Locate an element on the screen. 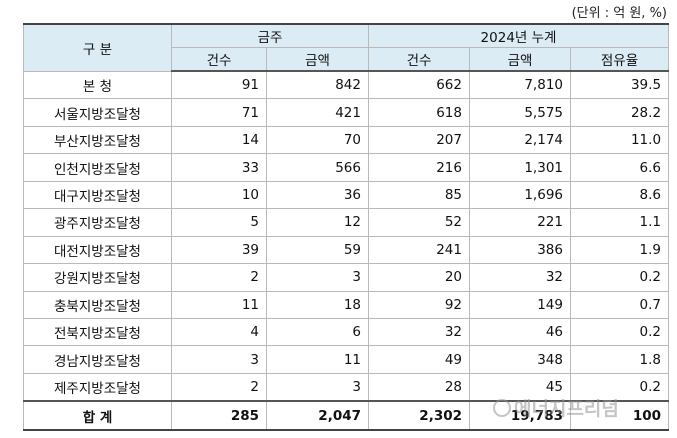 Image resolution: width=677 pixels, height=438 pixels. row-label: 제주지방조달청 is located at coordinates (97, 387).